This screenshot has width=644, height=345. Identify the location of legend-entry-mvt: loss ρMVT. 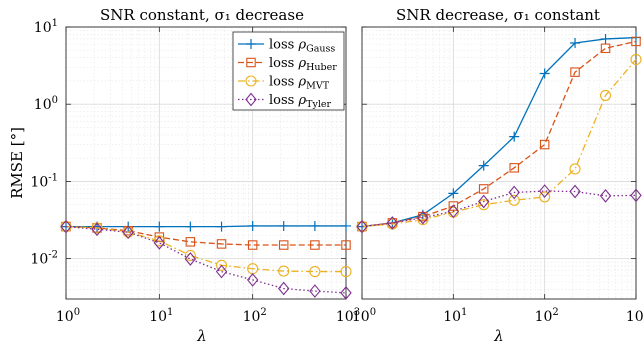
(284, 83).